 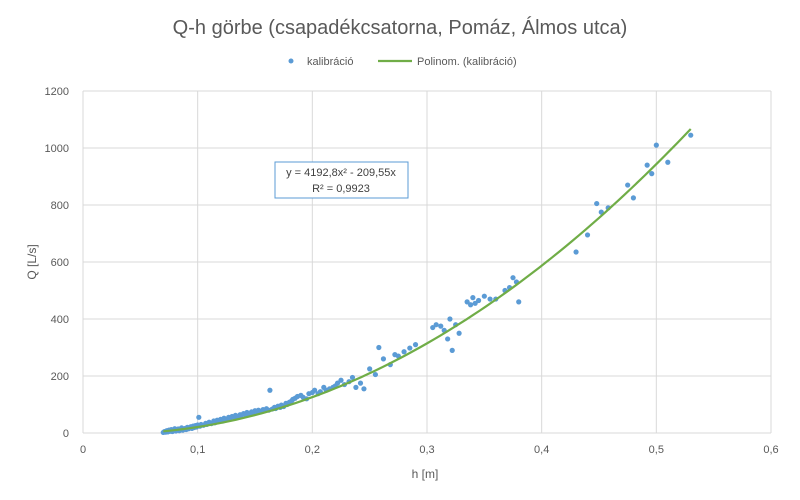 What do you see at coordinates (770, 450) in the screenshot?
I see `x-tick-label: 0,6` at bounding box center [770, 450].